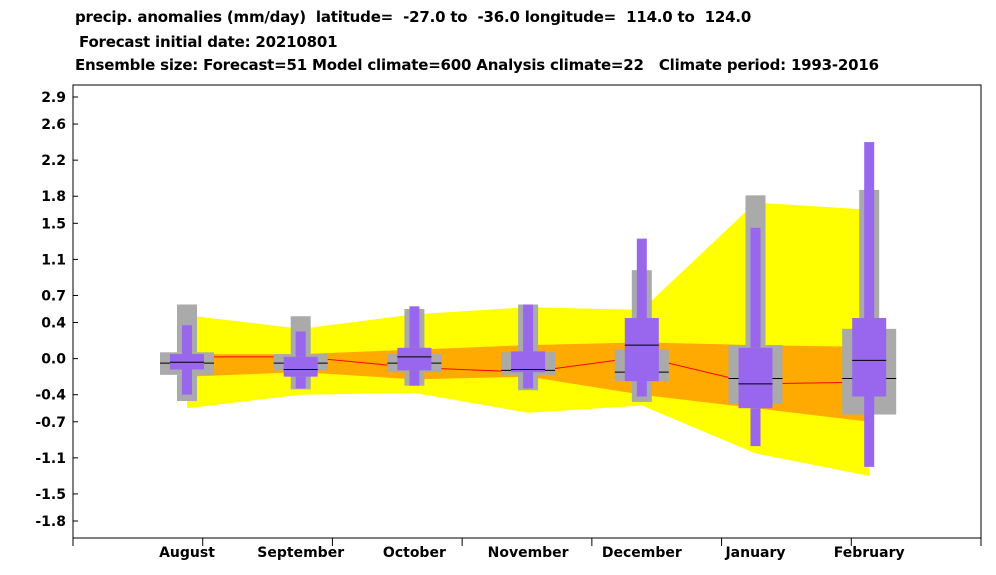 The height and width of the screenshot is (575, 996). Describe the element at coordinates (53, 197) in the screenshot. I see `y-tick-label: 1.8` at that location.